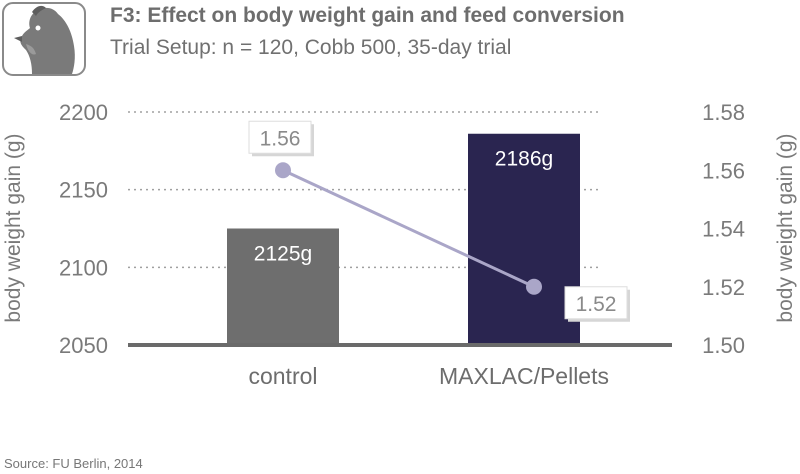  Describe the element at coordinates (723, 345) in the screenshot. I see `y-tick-label-right: 1.50` at that location.